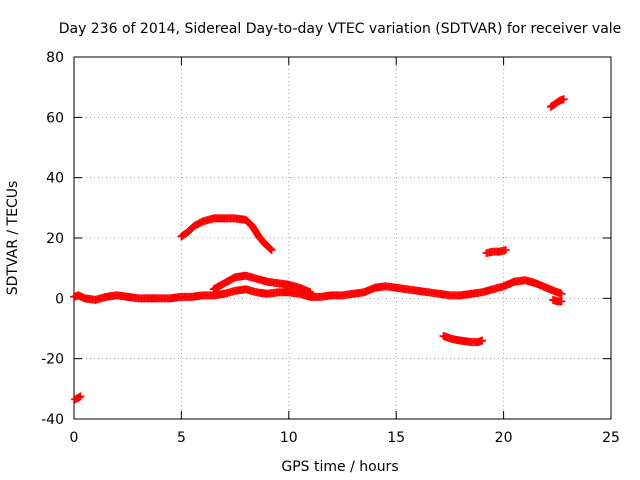 This screenshot has height=480, width=640. Describe the element at coordinates (52, 360) in the screenshot. I see `y-tick-label: -20` at that location.